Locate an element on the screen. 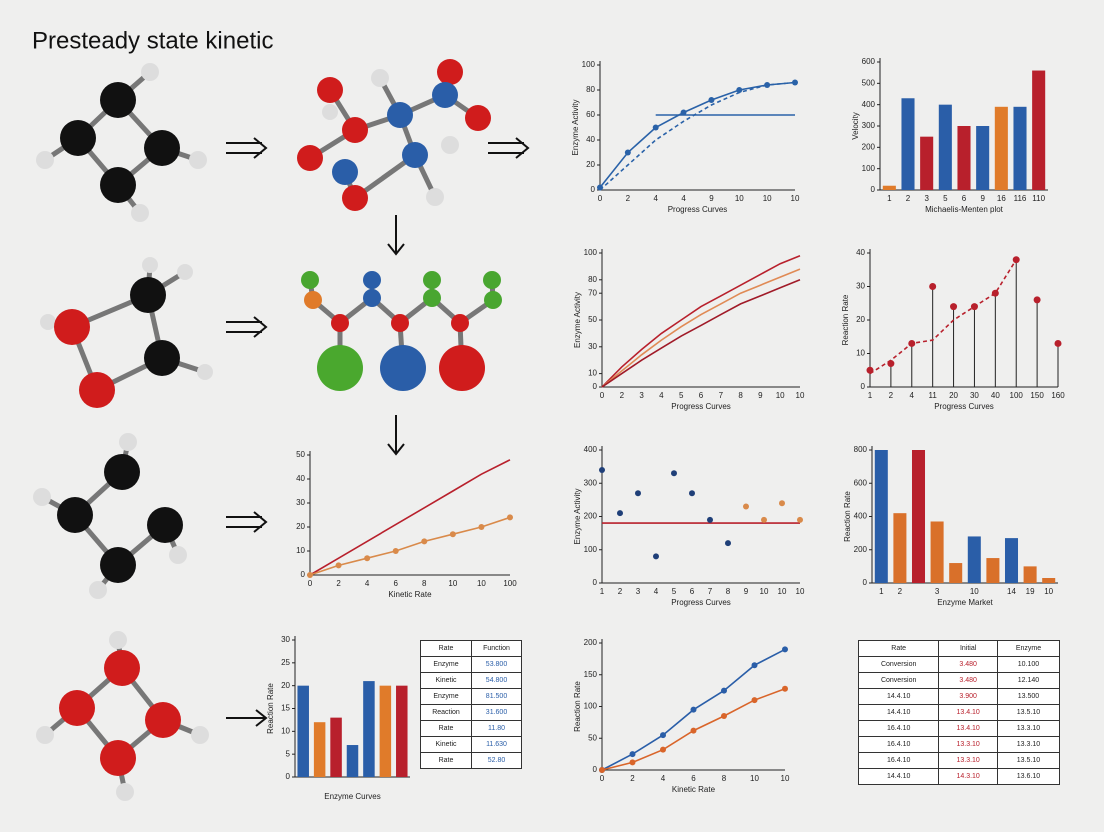 The width and height of the screenshot is (1104, 832). table-row: Rate 52.80 is located at coordinates (470, 760).